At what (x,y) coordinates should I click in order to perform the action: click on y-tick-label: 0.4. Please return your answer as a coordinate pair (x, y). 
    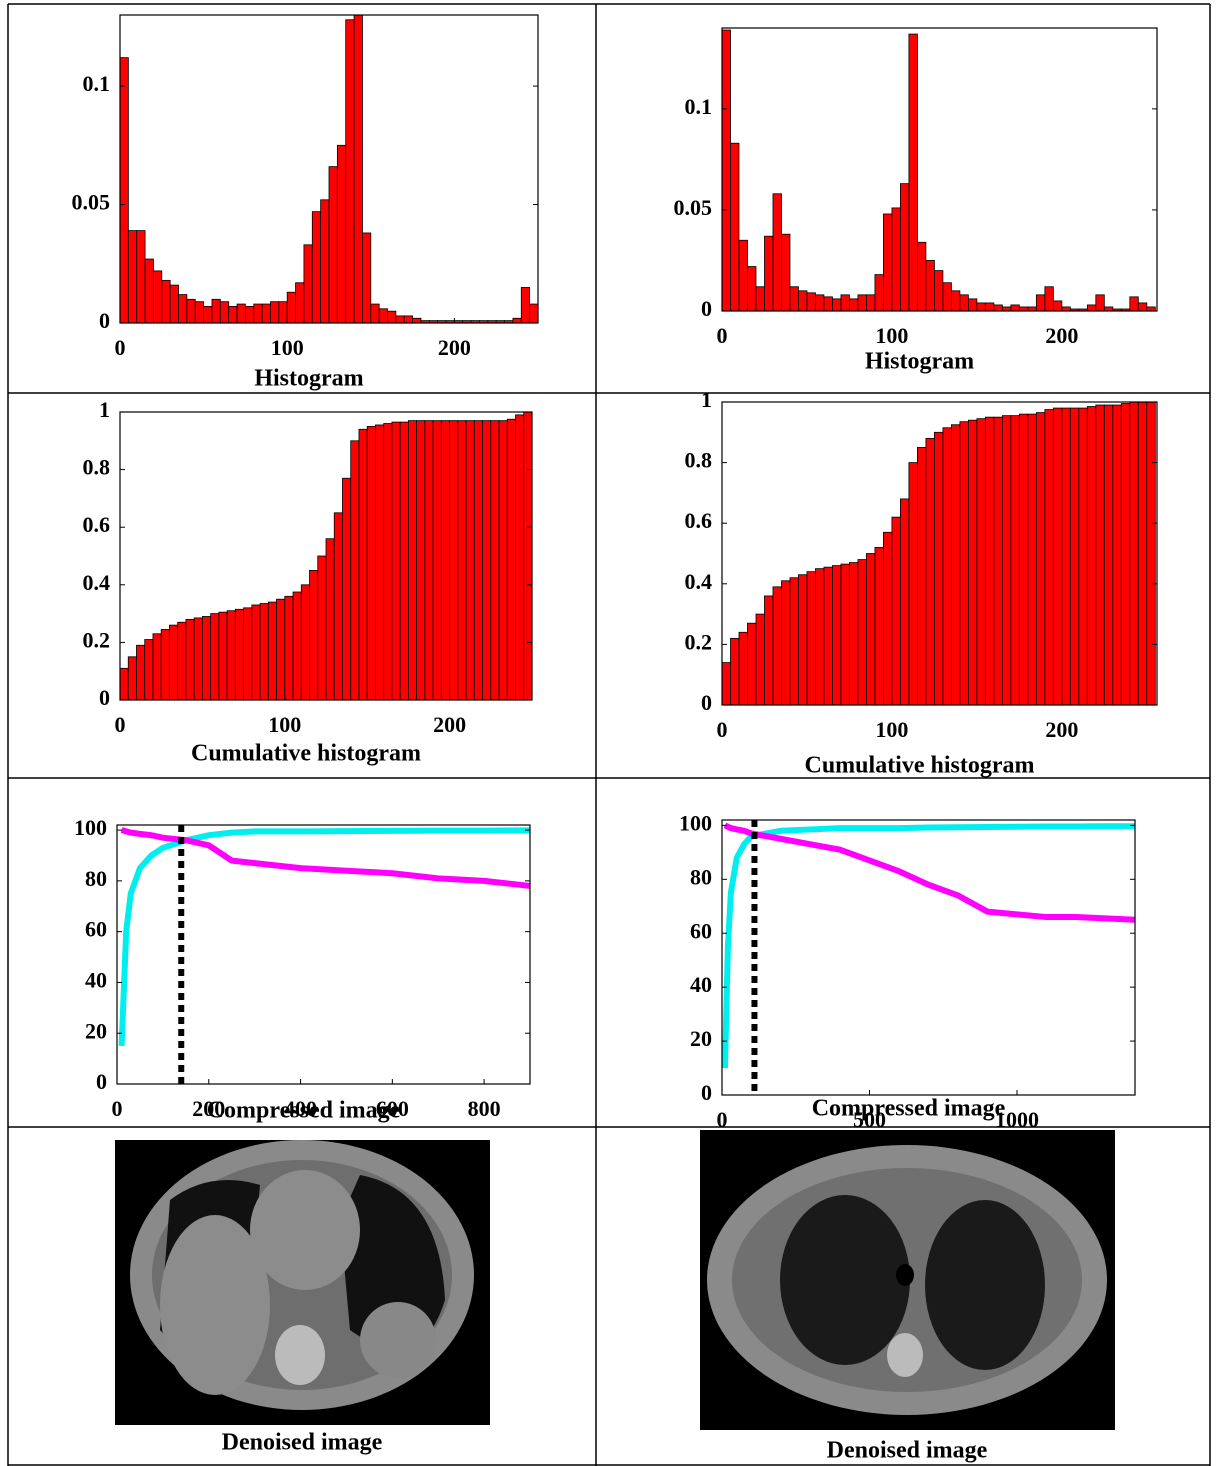
    Looking at the image, I should click on (97, 582).